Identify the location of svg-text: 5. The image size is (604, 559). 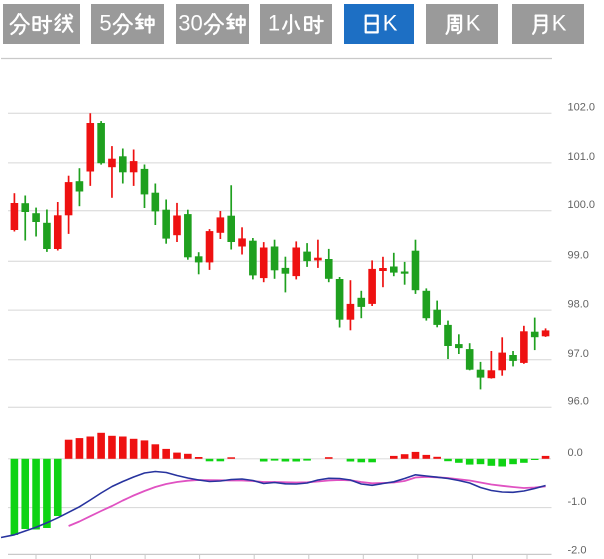
(105, 23).